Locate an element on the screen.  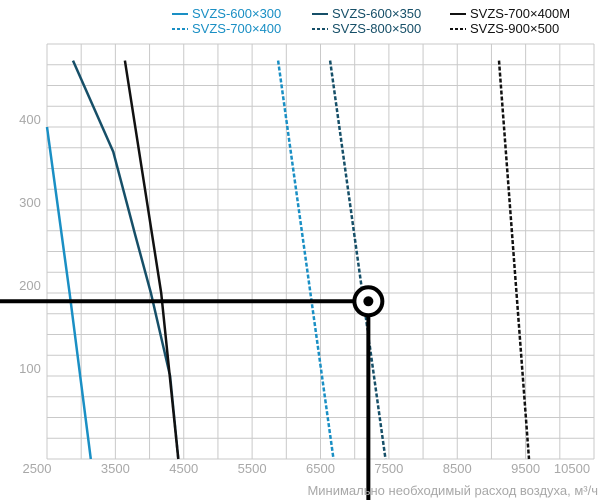
x-tick-label: 5500 is located at coordinates (252, 468).